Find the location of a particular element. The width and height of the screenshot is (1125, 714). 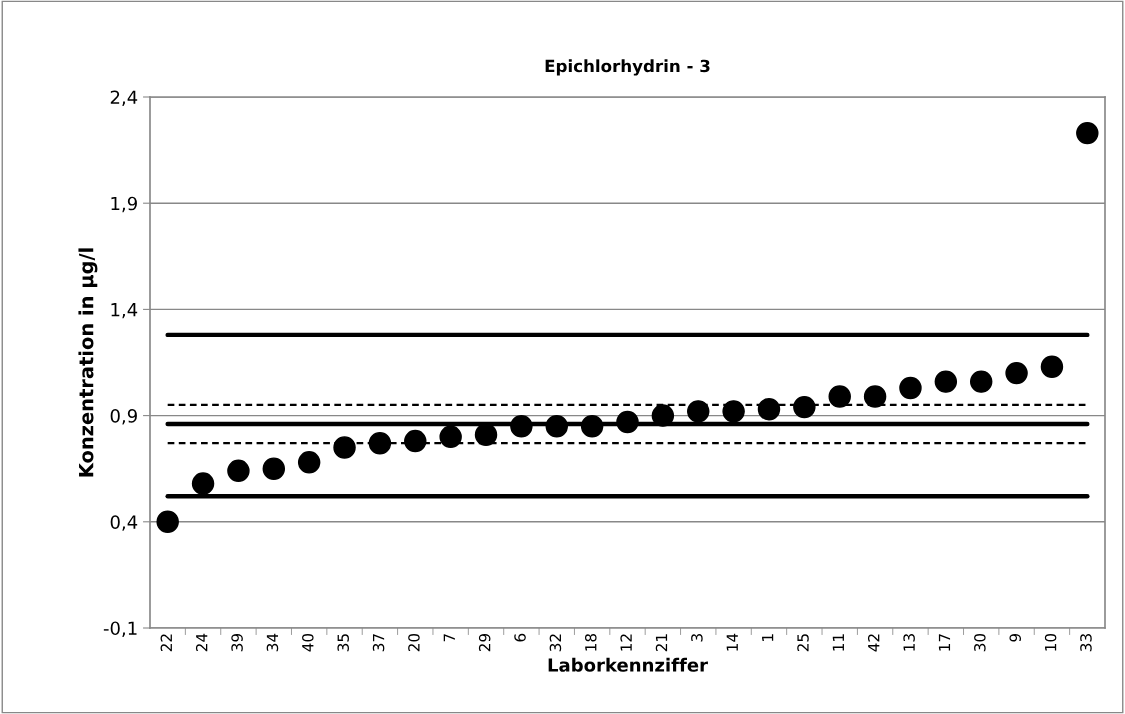

x-tick-label: 32 is located at coordinates (555, 643).